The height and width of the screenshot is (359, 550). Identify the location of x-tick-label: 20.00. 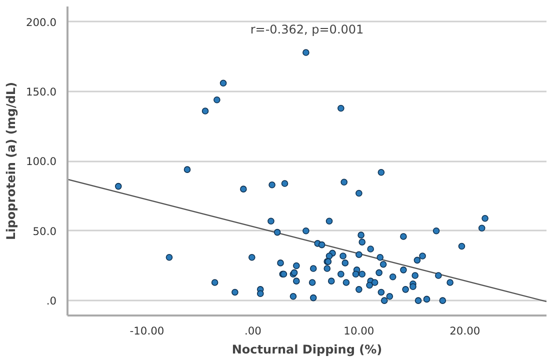
(465, 331).